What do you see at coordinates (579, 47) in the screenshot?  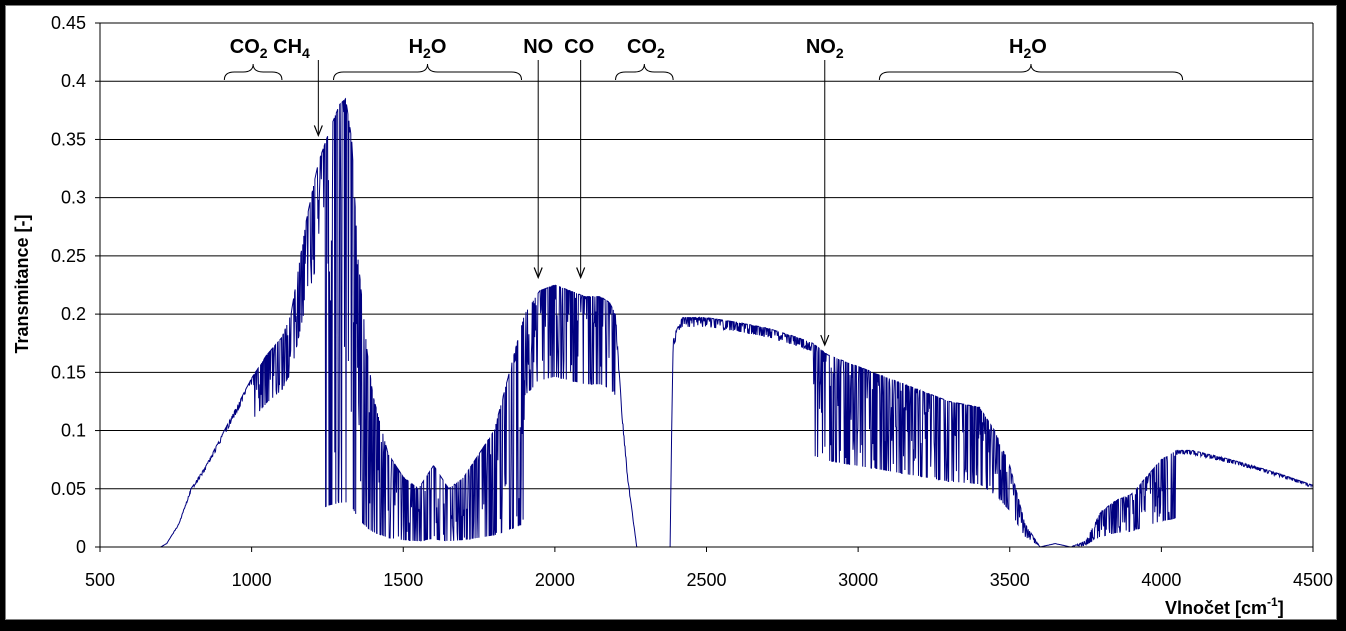 I see `species-label: CO` at bounding box center [579, 47].